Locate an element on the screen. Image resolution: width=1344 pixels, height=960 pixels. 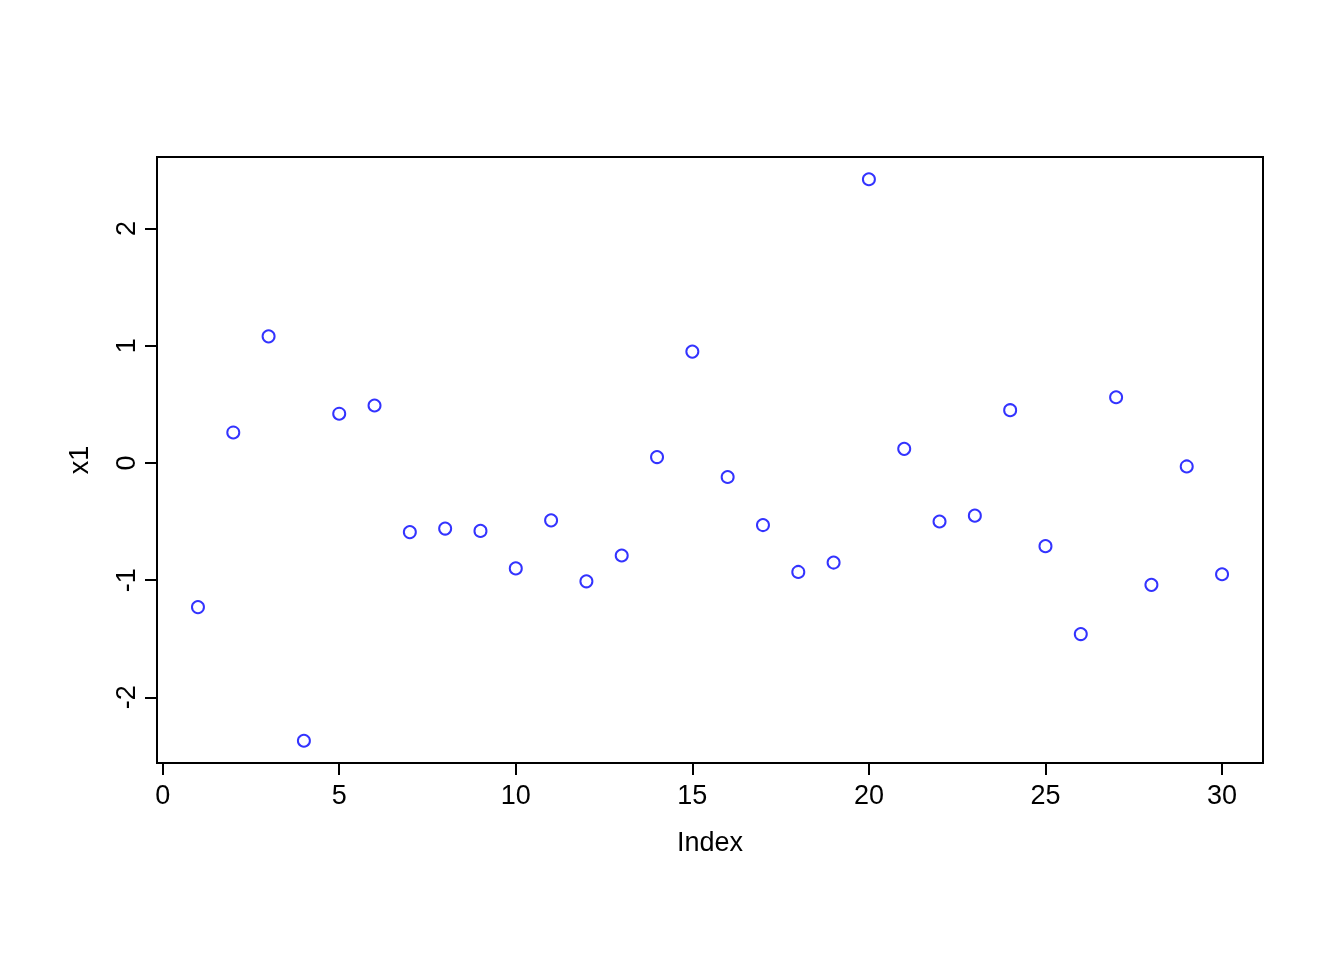
x-tick-label: 5 is located at coordinates (339, 794).